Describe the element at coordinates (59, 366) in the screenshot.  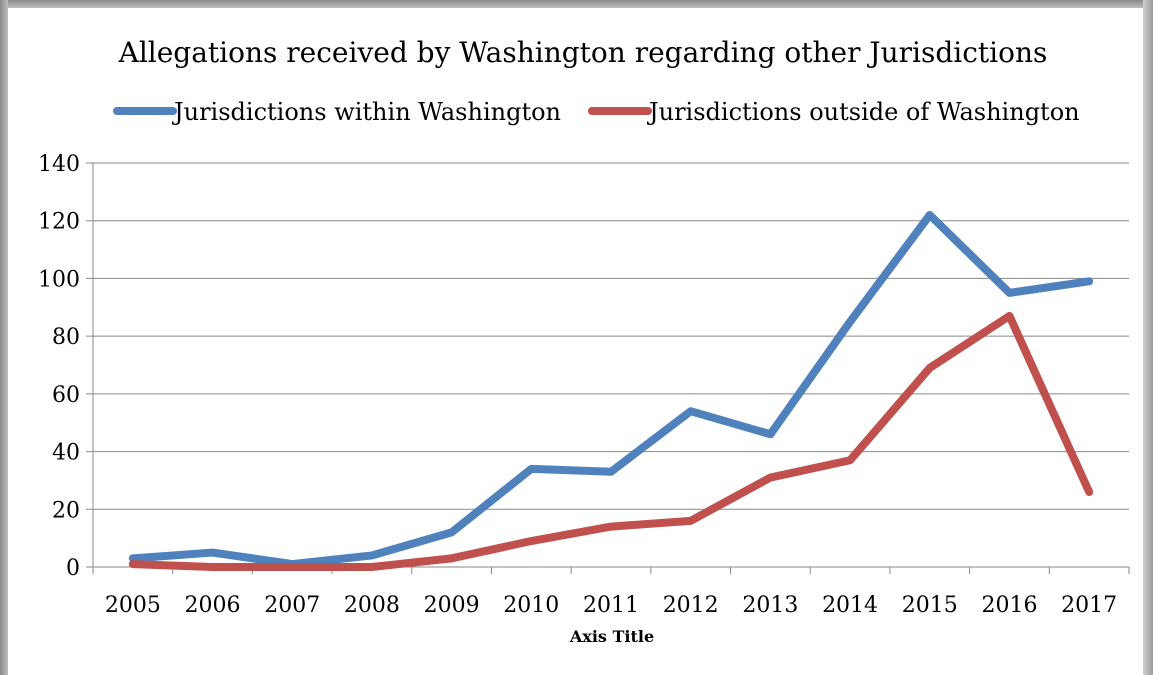
I see `y-axis-ticks: 0 20 40 60 80 100 120 140` at that location.